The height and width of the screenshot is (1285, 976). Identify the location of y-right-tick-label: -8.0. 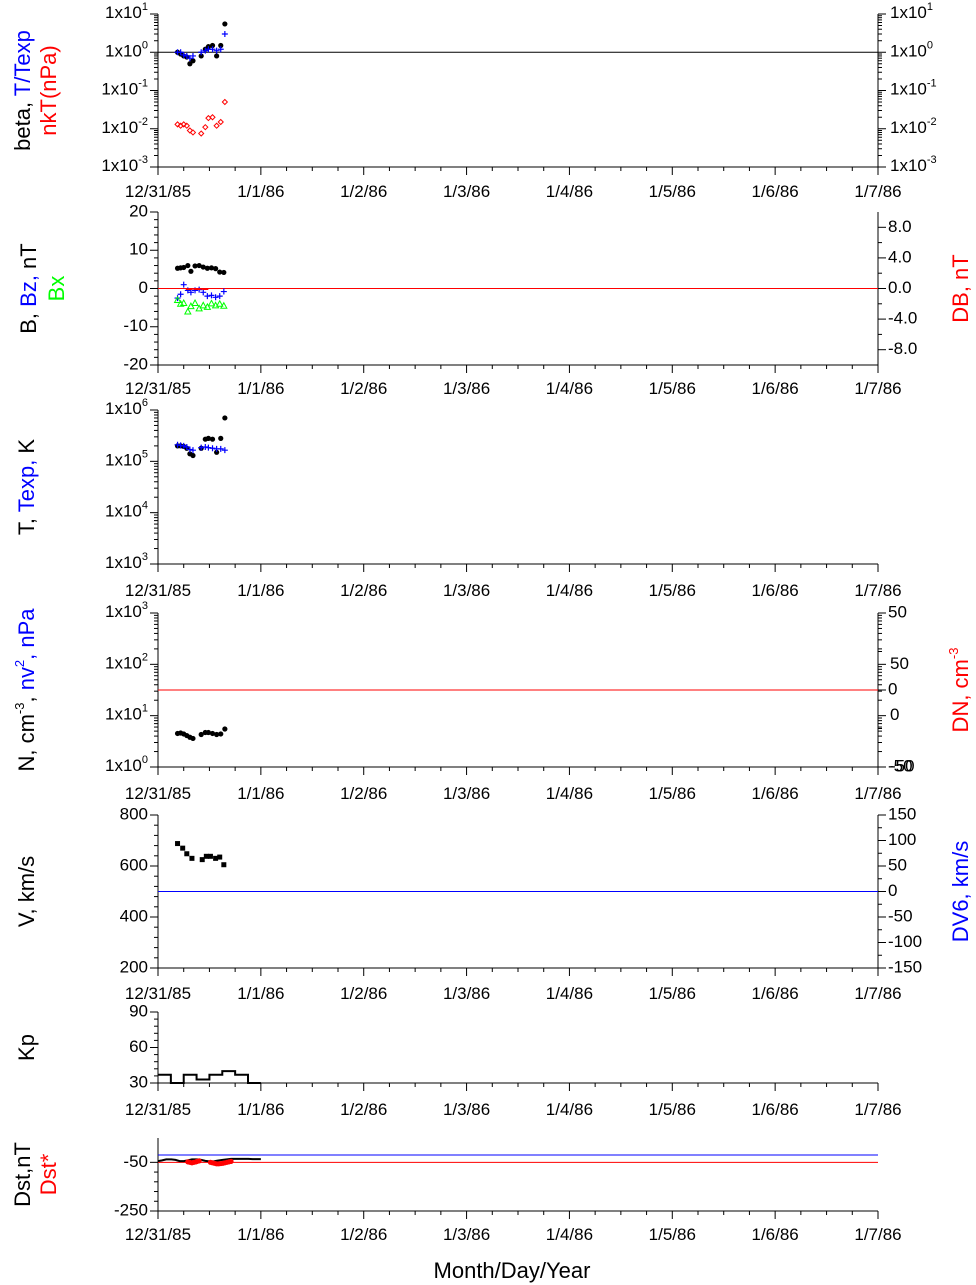
(902, 348).